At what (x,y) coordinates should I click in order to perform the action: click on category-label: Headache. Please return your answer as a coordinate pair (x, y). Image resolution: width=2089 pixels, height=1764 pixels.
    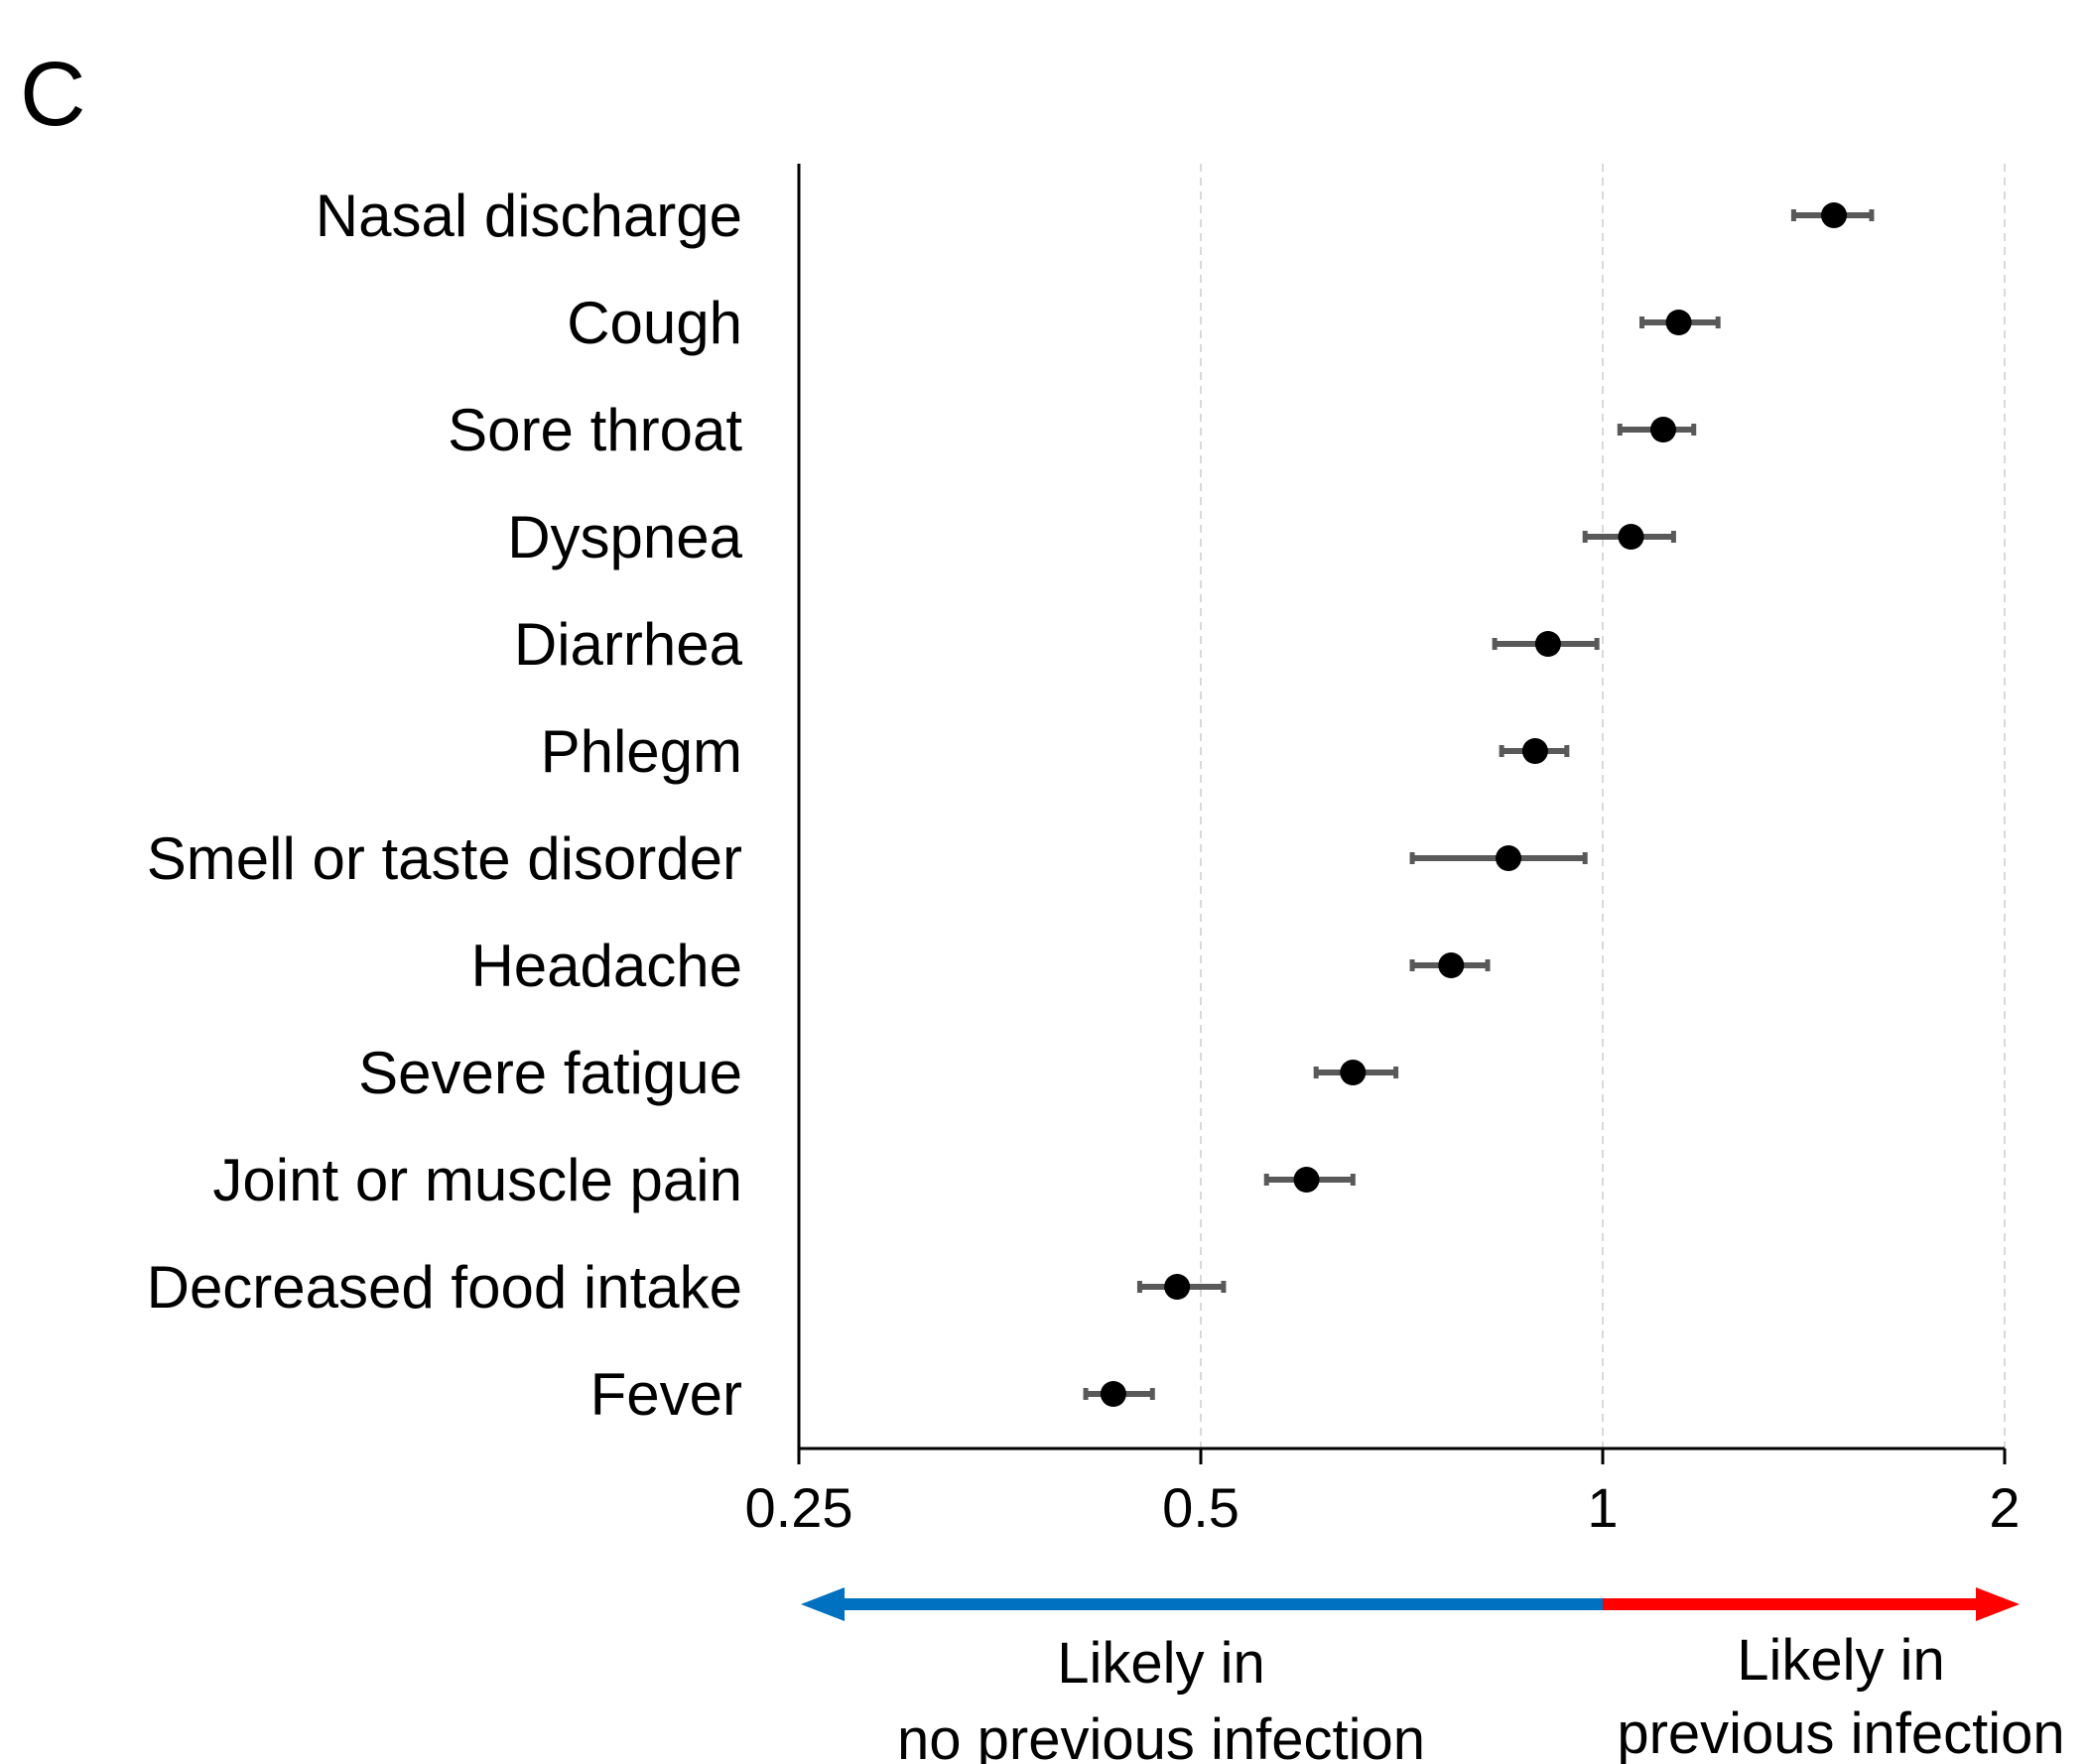
    Looking at the image, I should click on (606, 966).